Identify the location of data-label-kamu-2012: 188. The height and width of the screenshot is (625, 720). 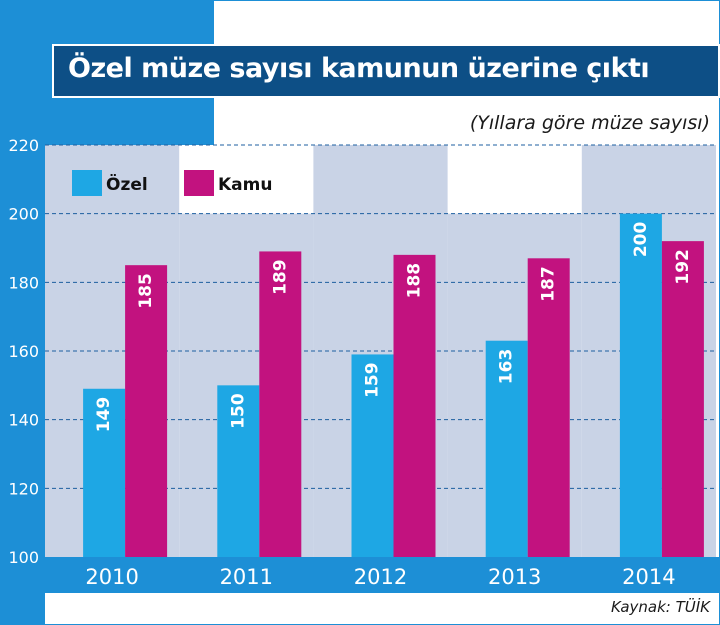
(415, 281).